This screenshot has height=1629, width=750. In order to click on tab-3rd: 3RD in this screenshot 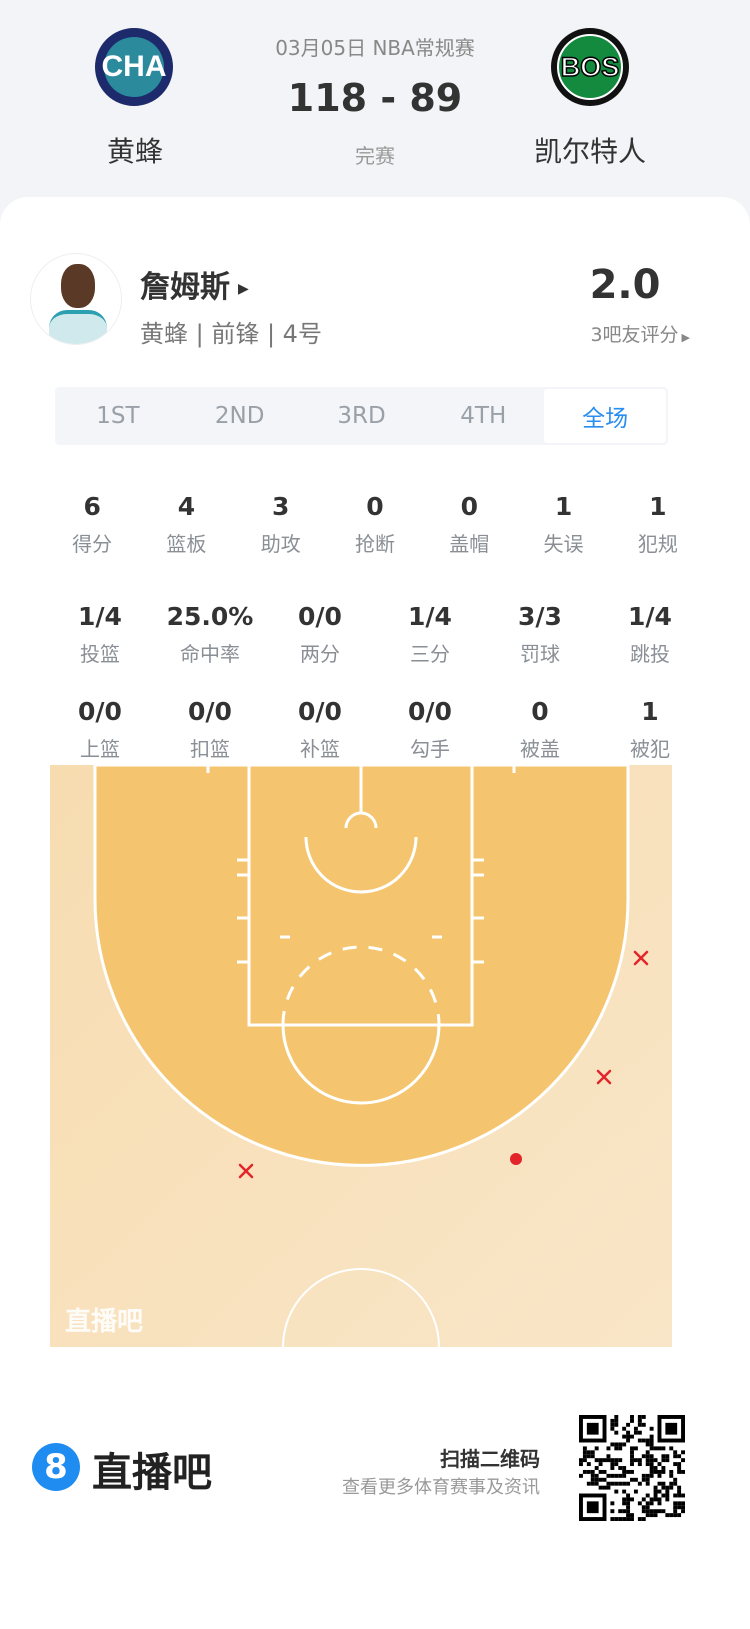, I will do `click(361, 416)`.